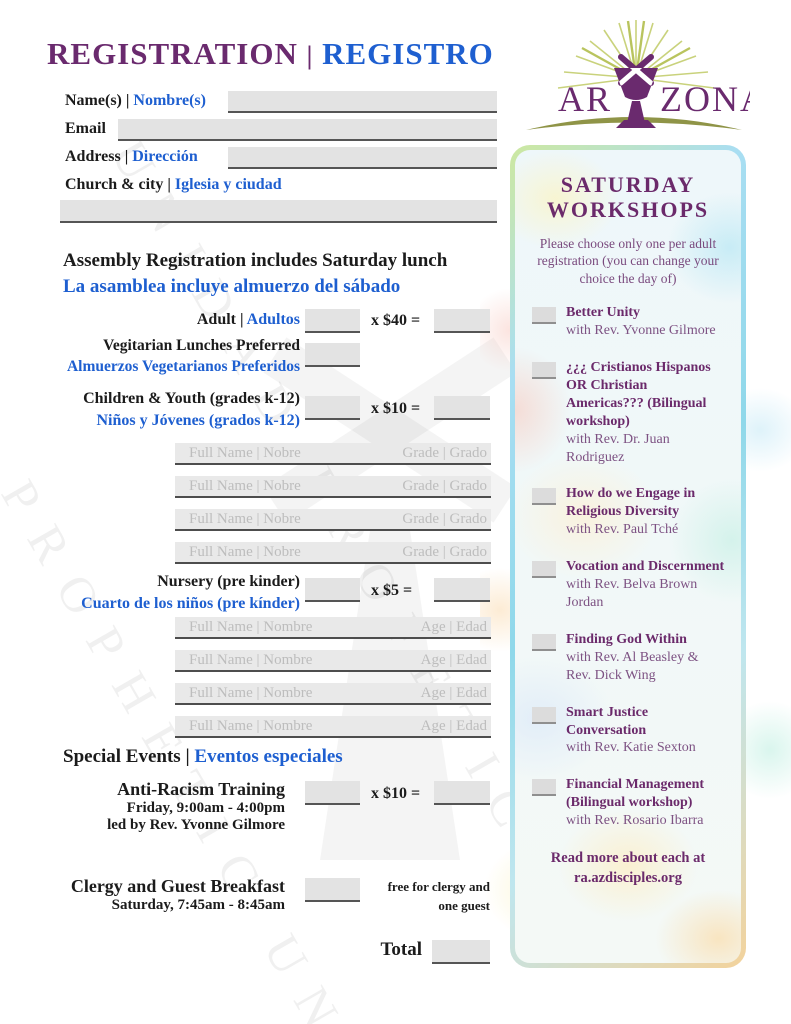  What do you see at coordinates (333, 454) in the screenshot?
I see `child-name-row-1: Full Name | Nobre Grade | Grado` at bounding box center [333, 454].